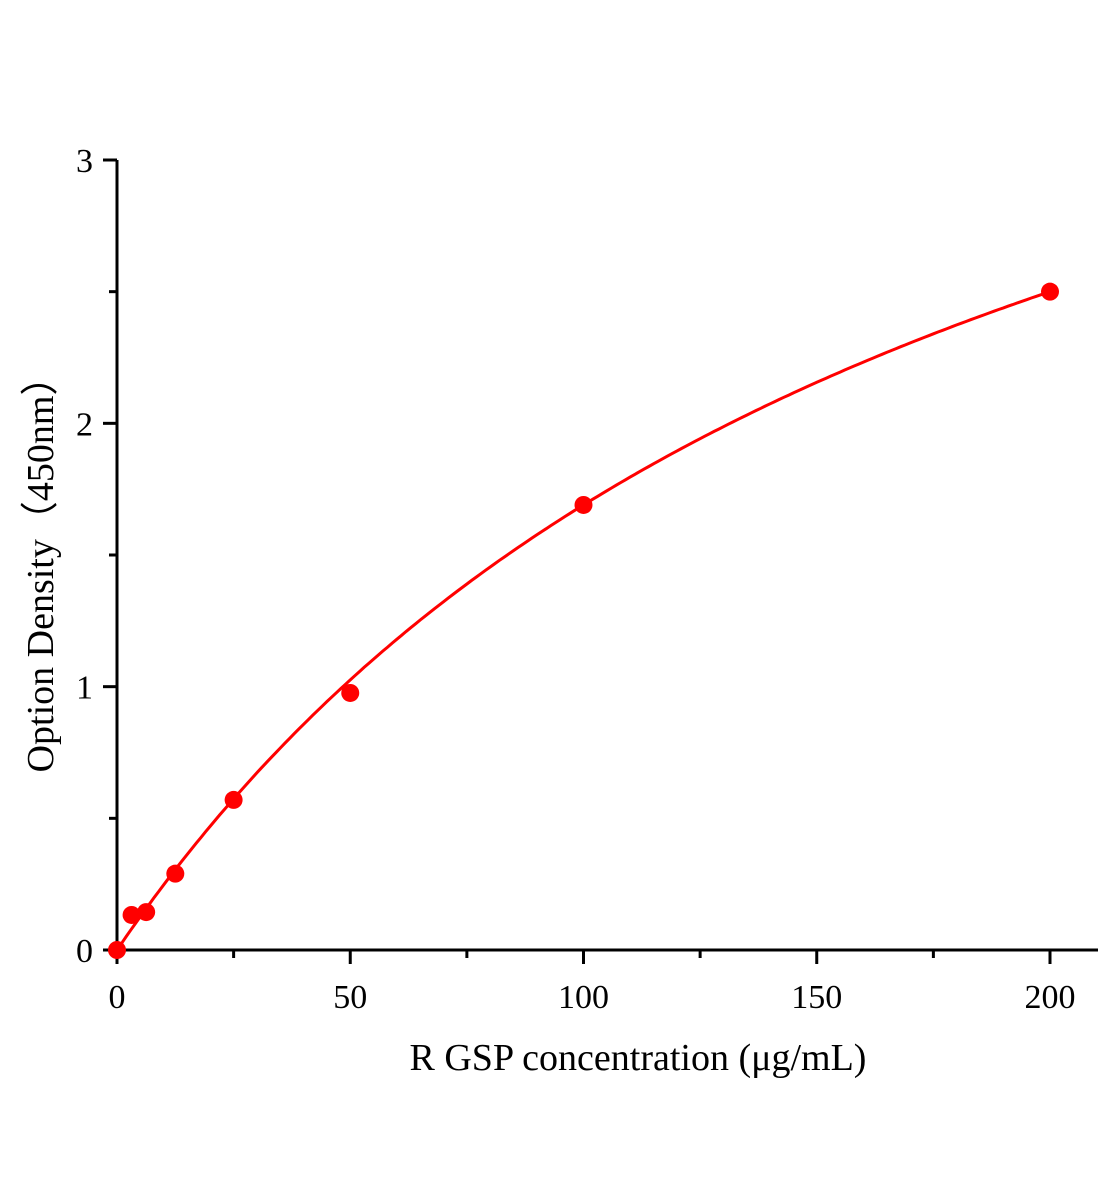  I want to click on y-tick-label: 2, so click(84, 424).